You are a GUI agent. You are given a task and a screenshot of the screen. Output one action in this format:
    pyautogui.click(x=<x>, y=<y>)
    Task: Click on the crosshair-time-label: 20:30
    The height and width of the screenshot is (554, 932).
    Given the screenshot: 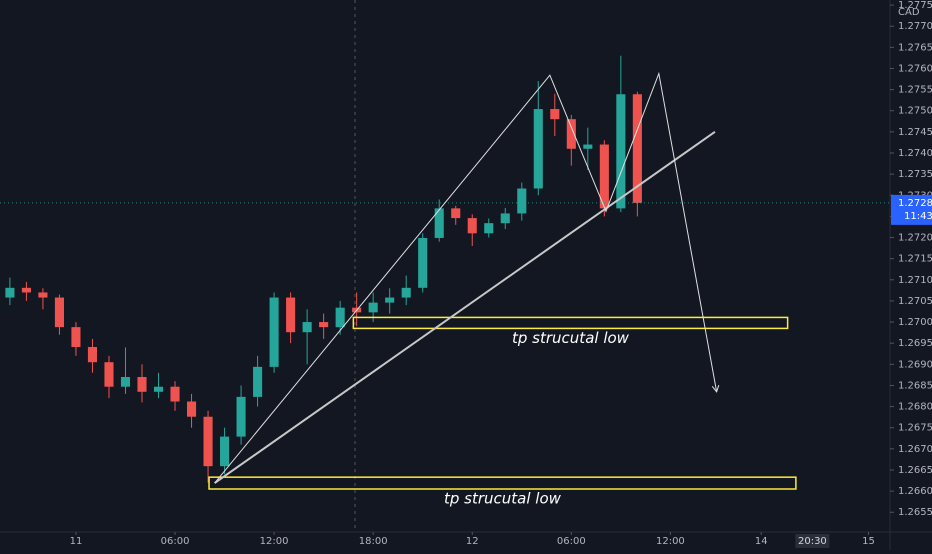 What is the action you would take?
    pyautogui.click(x=812, y=541)
    